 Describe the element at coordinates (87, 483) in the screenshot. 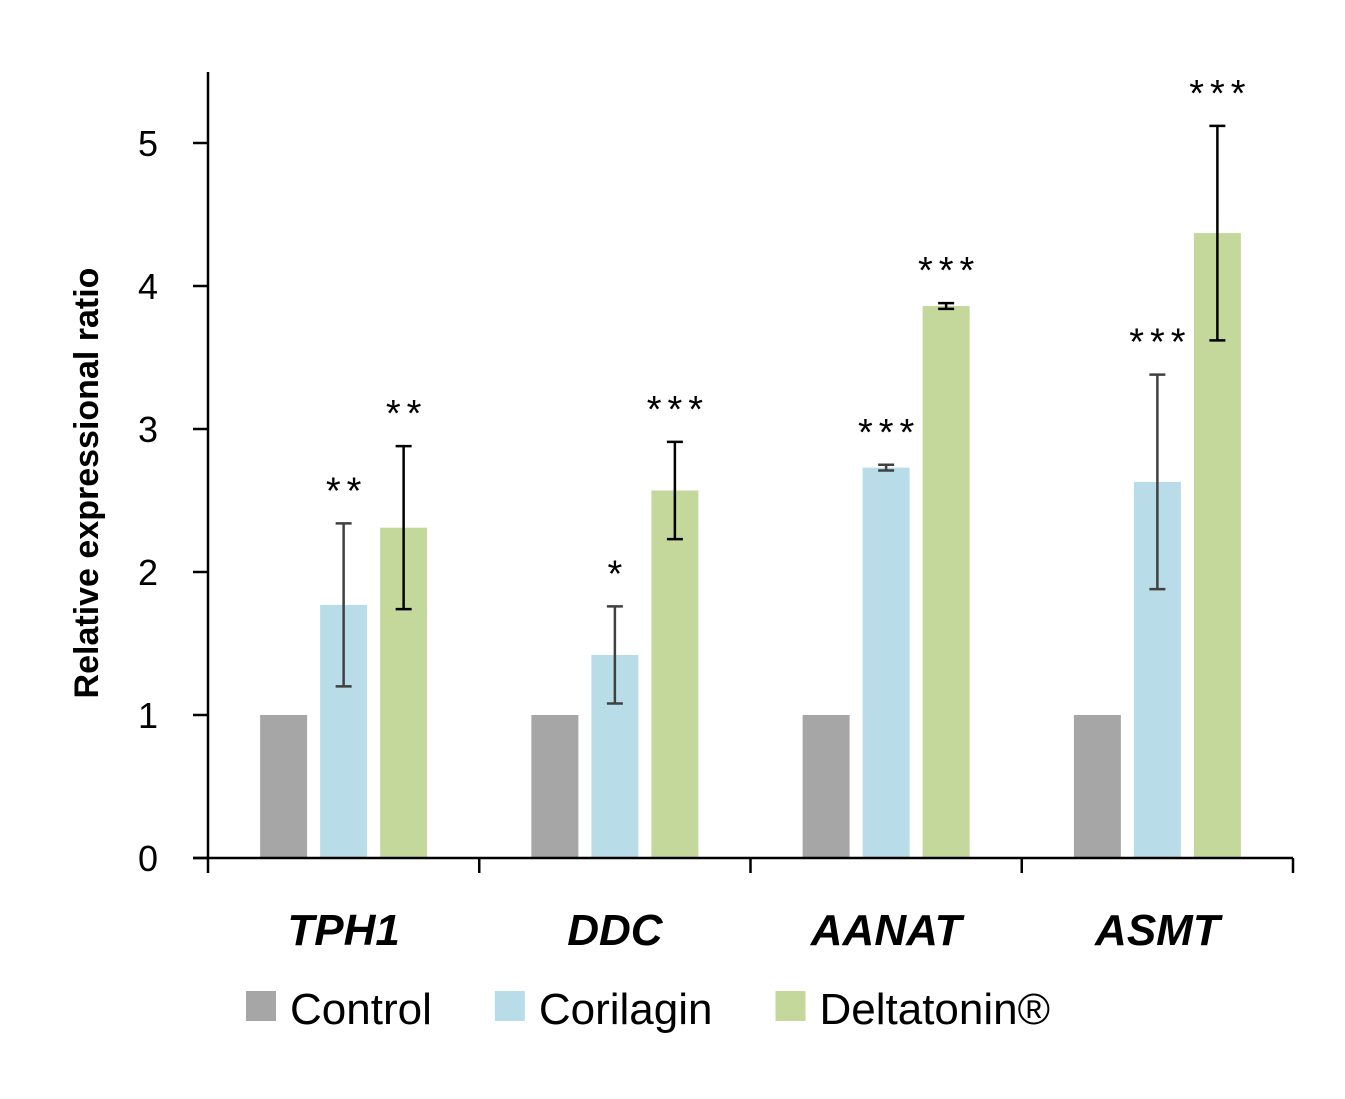

I see `y-axis-title: Relative expressional ratio` at that location.